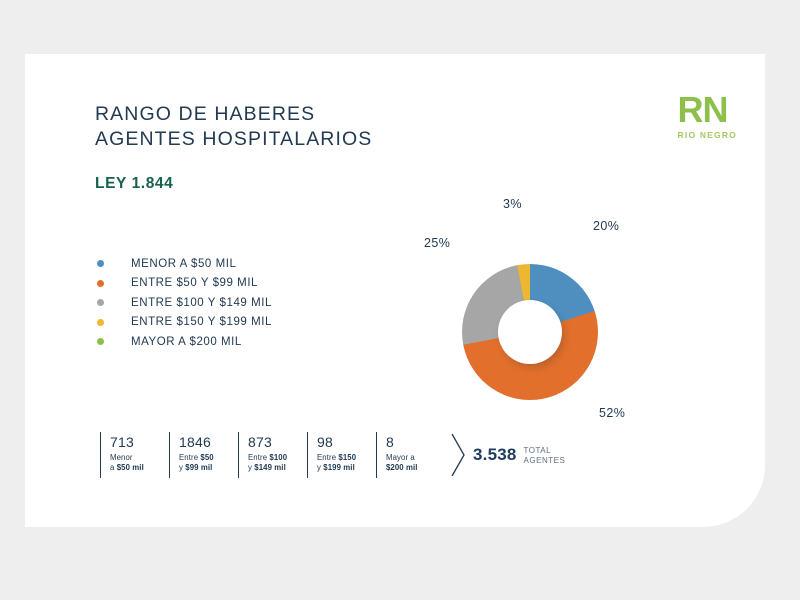  I want to click on stat-sublabel-line-2: $200 mil, so click(402, 467).